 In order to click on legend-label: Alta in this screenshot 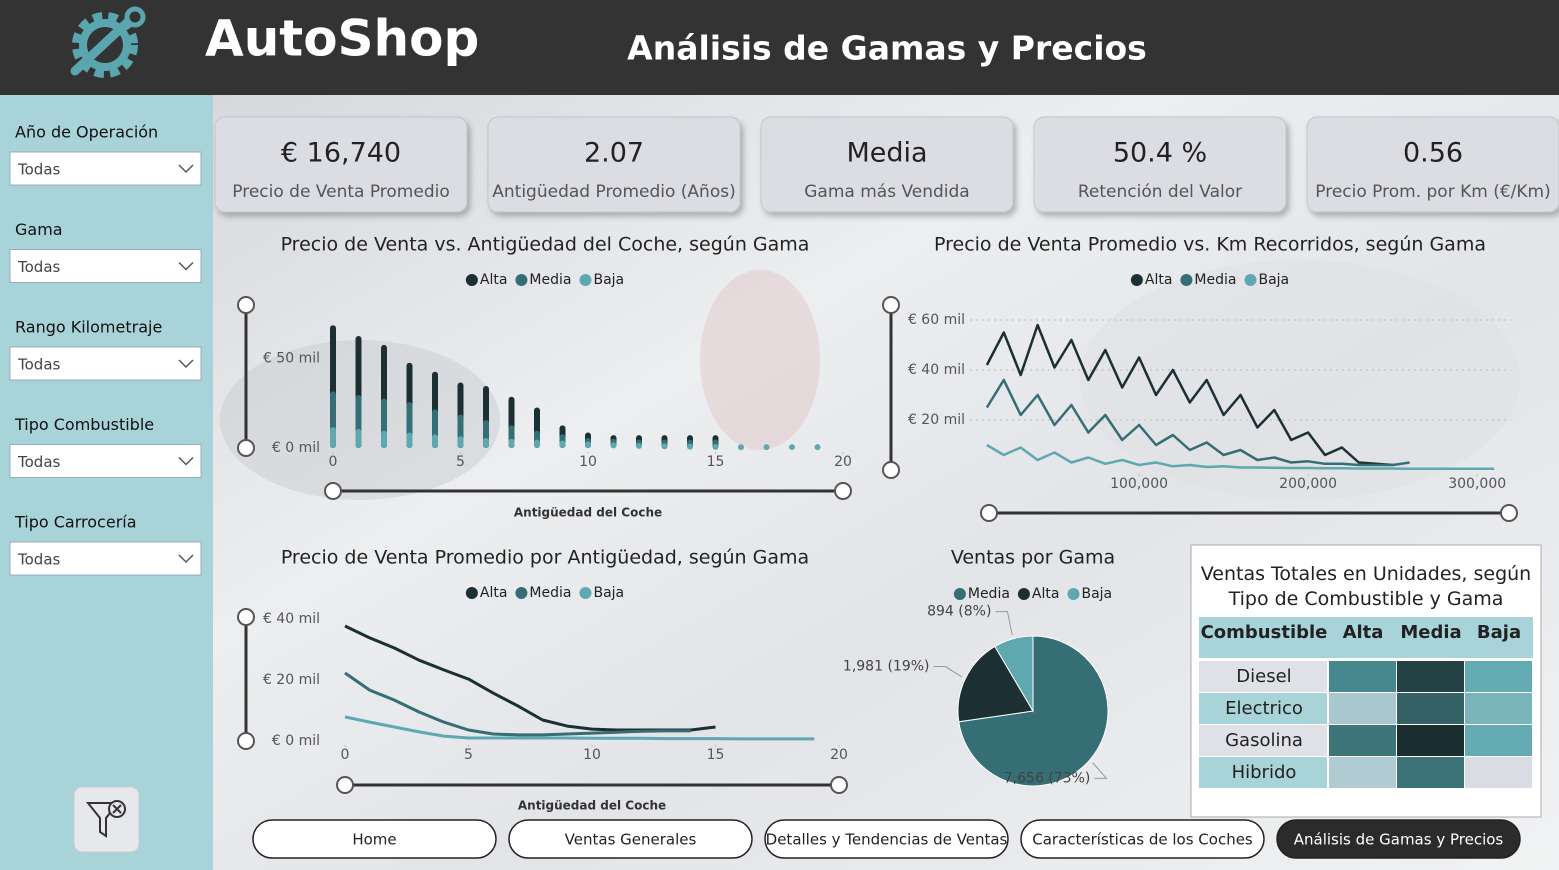, I will do `click(1159, 280)`.